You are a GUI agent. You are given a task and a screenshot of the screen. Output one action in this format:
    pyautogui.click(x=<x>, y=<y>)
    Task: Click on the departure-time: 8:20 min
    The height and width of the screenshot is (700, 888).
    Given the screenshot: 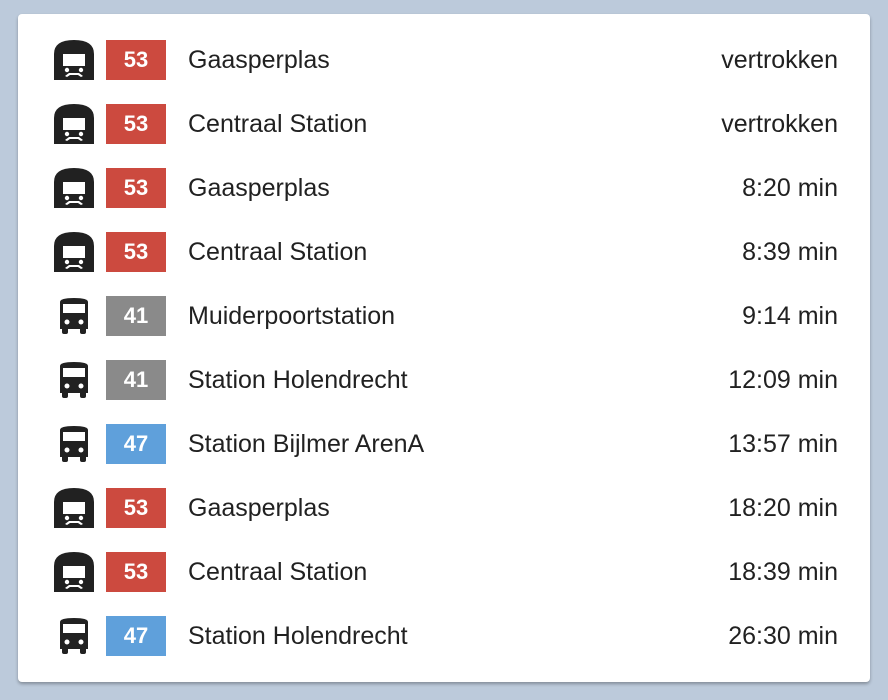 What is the action you would take?
    pyautogui.click(x=790, y=188)
    